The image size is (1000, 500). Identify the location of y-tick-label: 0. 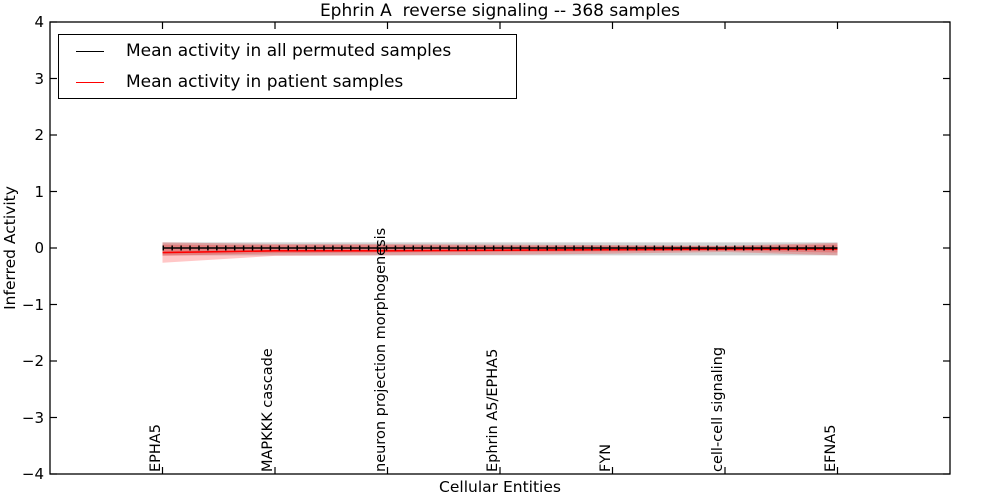
(39, 248).